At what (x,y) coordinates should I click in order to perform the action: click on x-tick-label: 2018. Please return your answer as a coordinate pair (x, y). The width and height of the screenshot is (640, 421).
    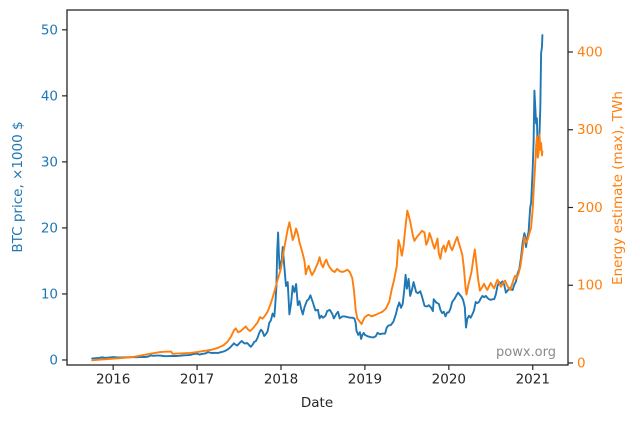
    Looking at the image, I should click on (281, 380).